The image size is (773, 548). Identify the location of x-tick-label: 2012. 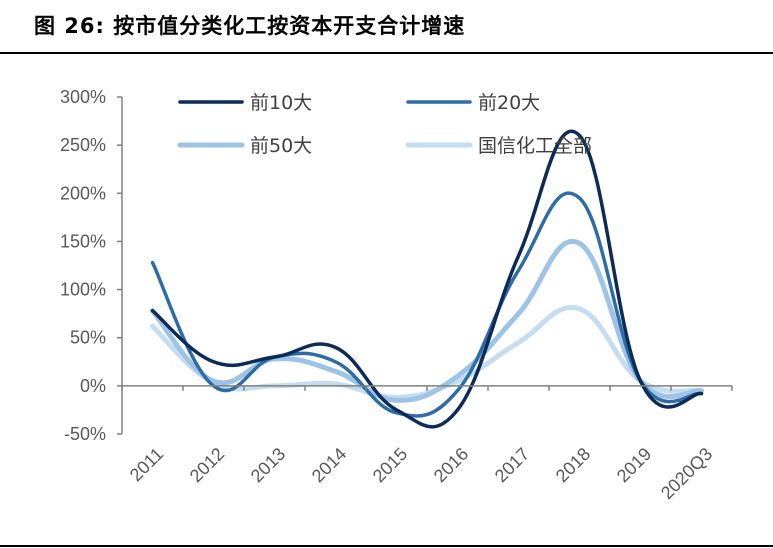
(207, 465).